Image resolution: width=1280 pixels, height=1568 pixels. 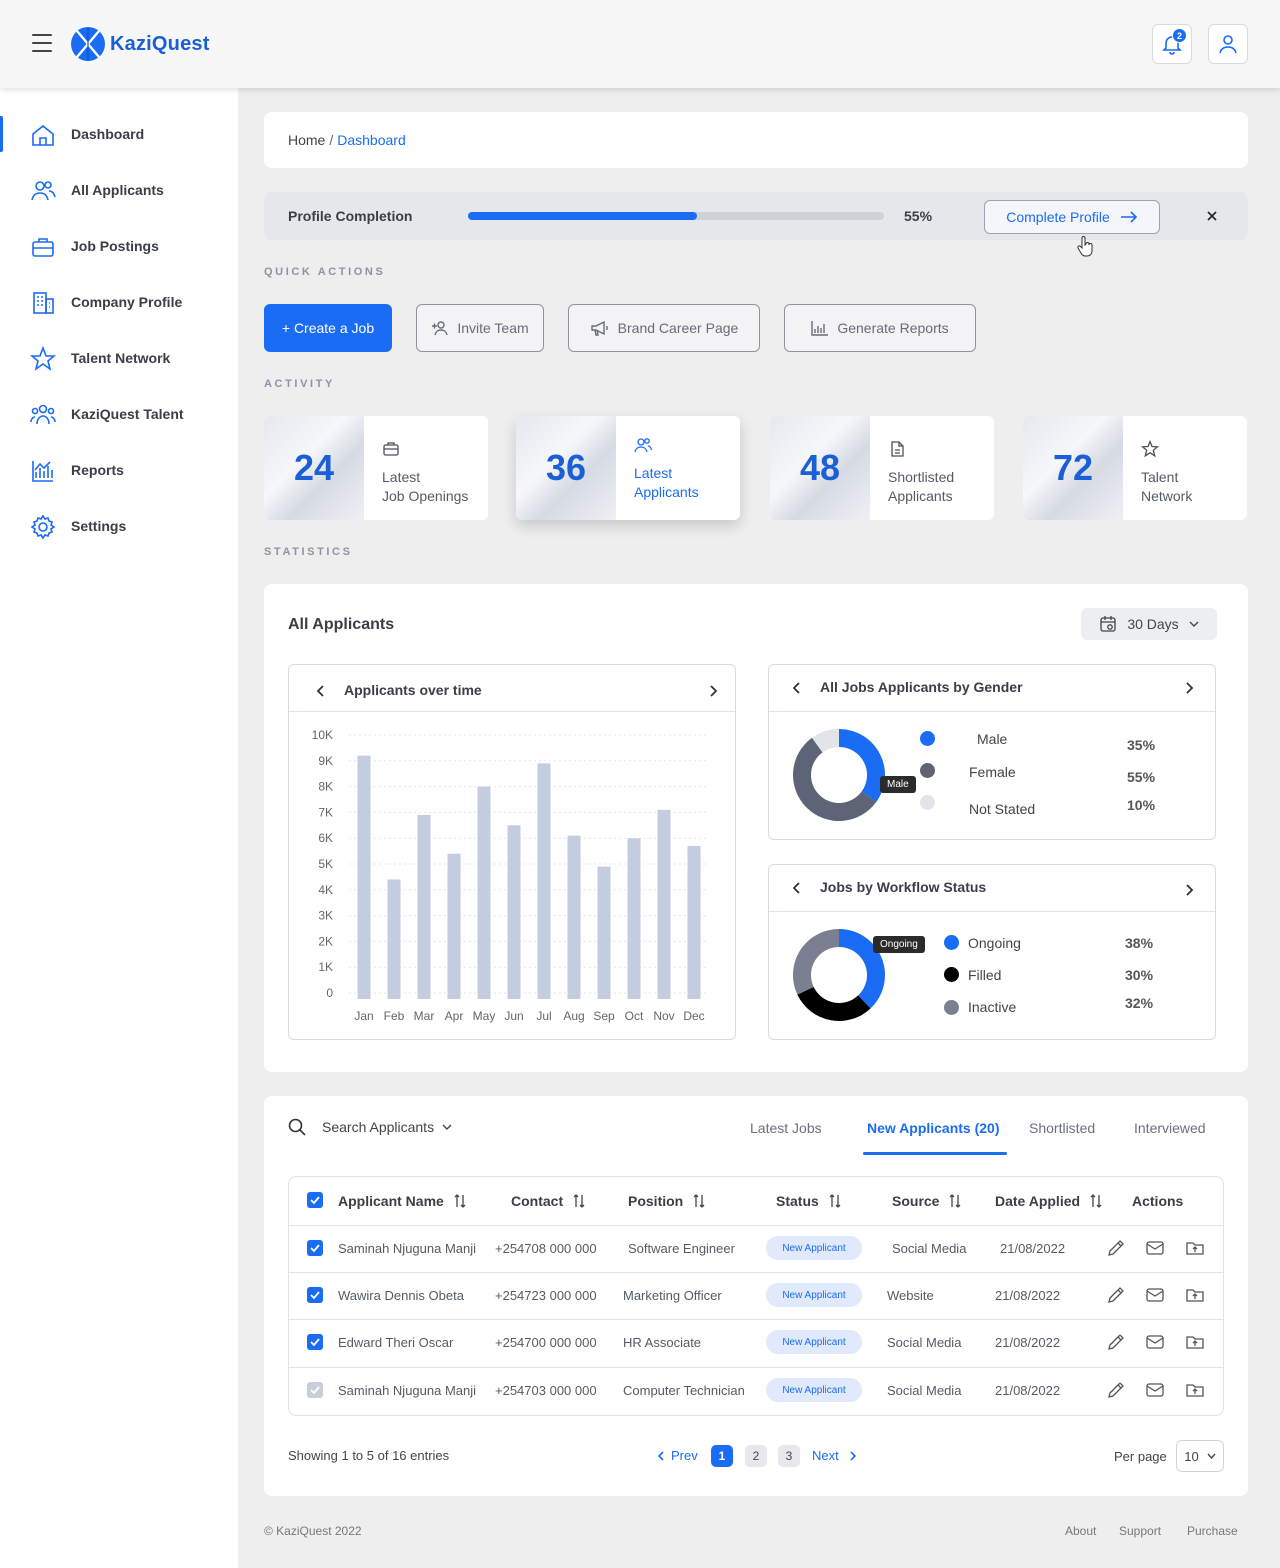 I want to click on per-page-label: Per page, so click(x=1140, y=1456).